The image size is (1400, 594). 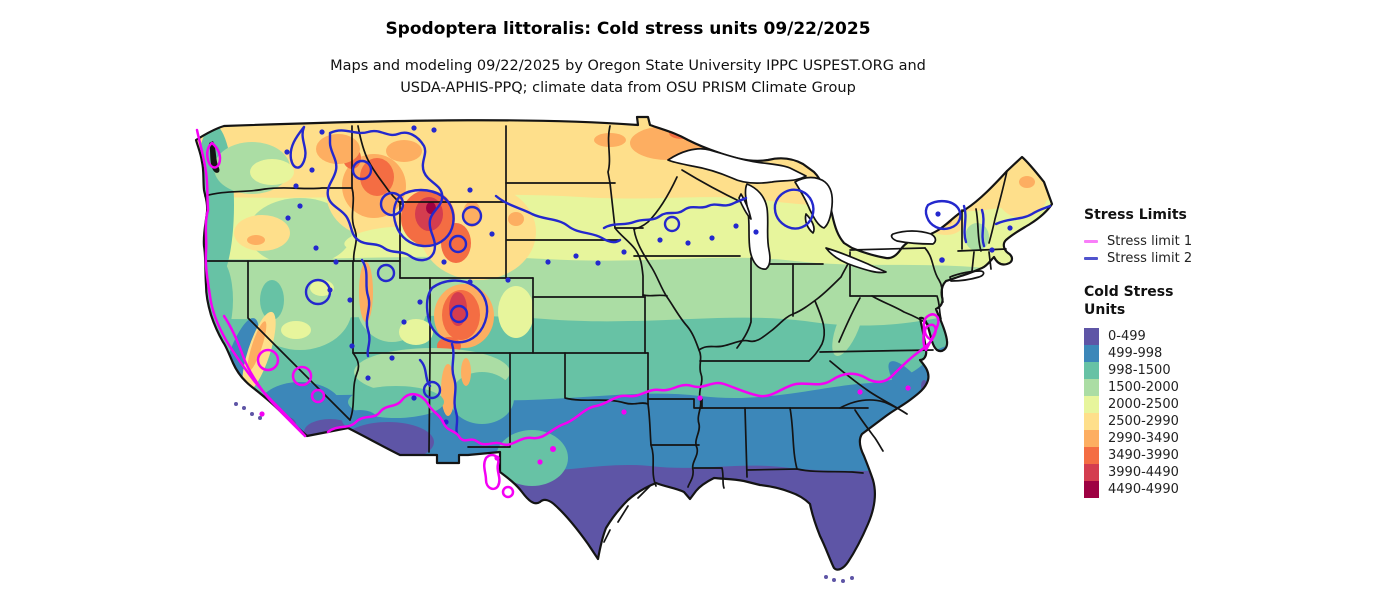 I want to click on lake-superior, so click(x=737, y=166).